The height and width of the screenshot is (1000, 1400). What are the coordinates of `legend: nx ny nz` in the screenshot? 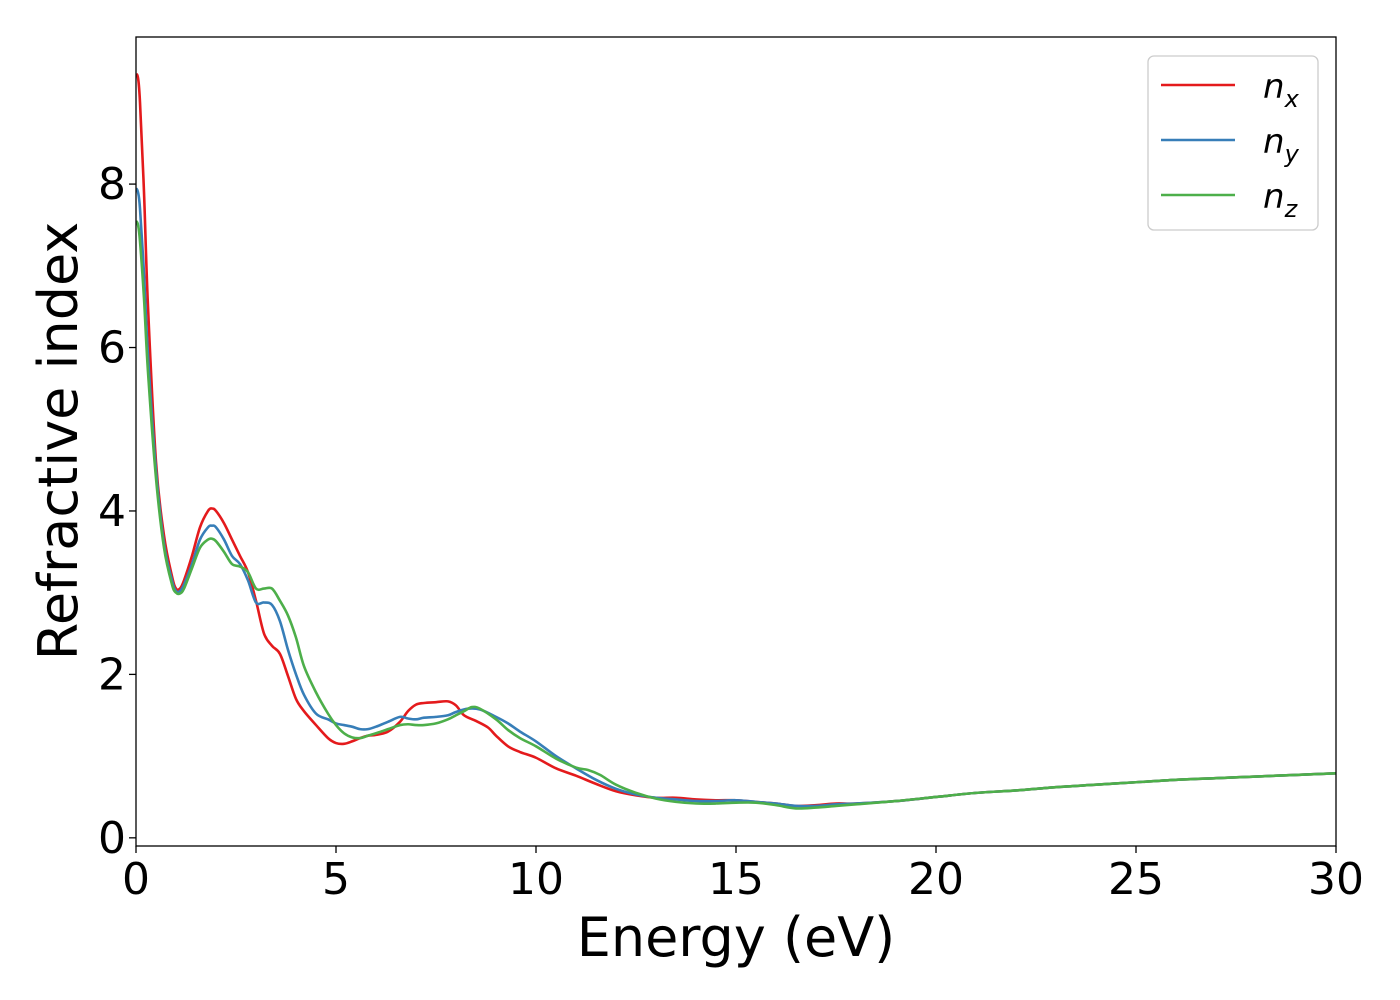 It's located at (1233, 143).